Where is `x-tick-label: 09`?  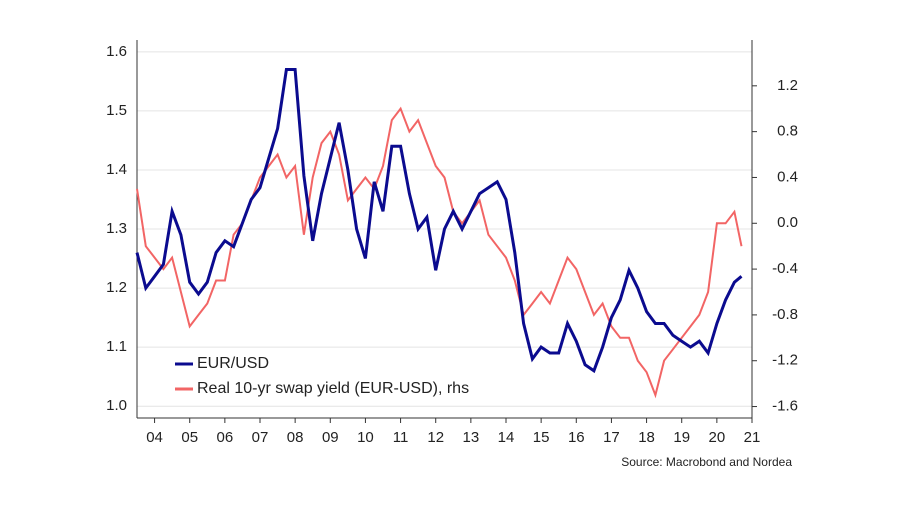
x-tick-label: 09 is located at coordinates (330, 437).